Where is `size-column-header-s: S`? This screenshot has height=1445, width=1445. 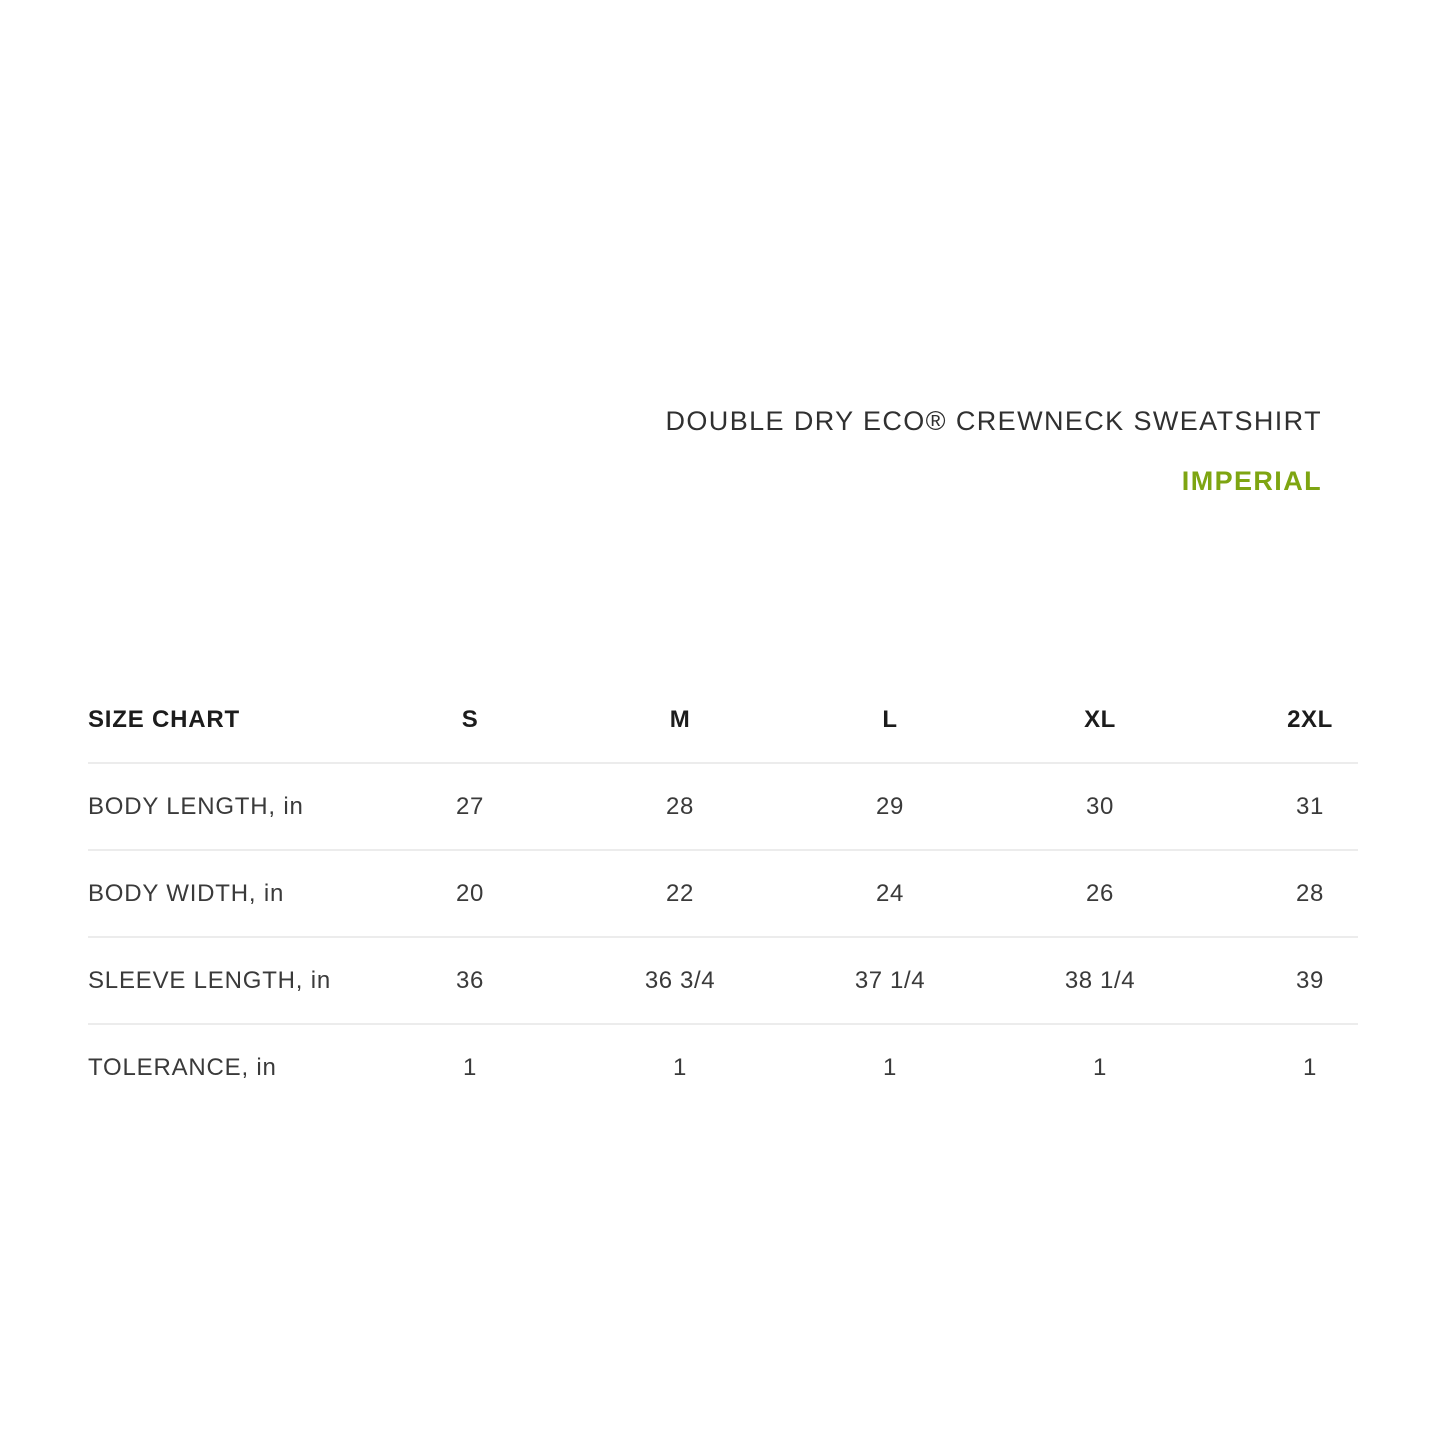
size-column-header-s: S is located at coordinates (470, 719).